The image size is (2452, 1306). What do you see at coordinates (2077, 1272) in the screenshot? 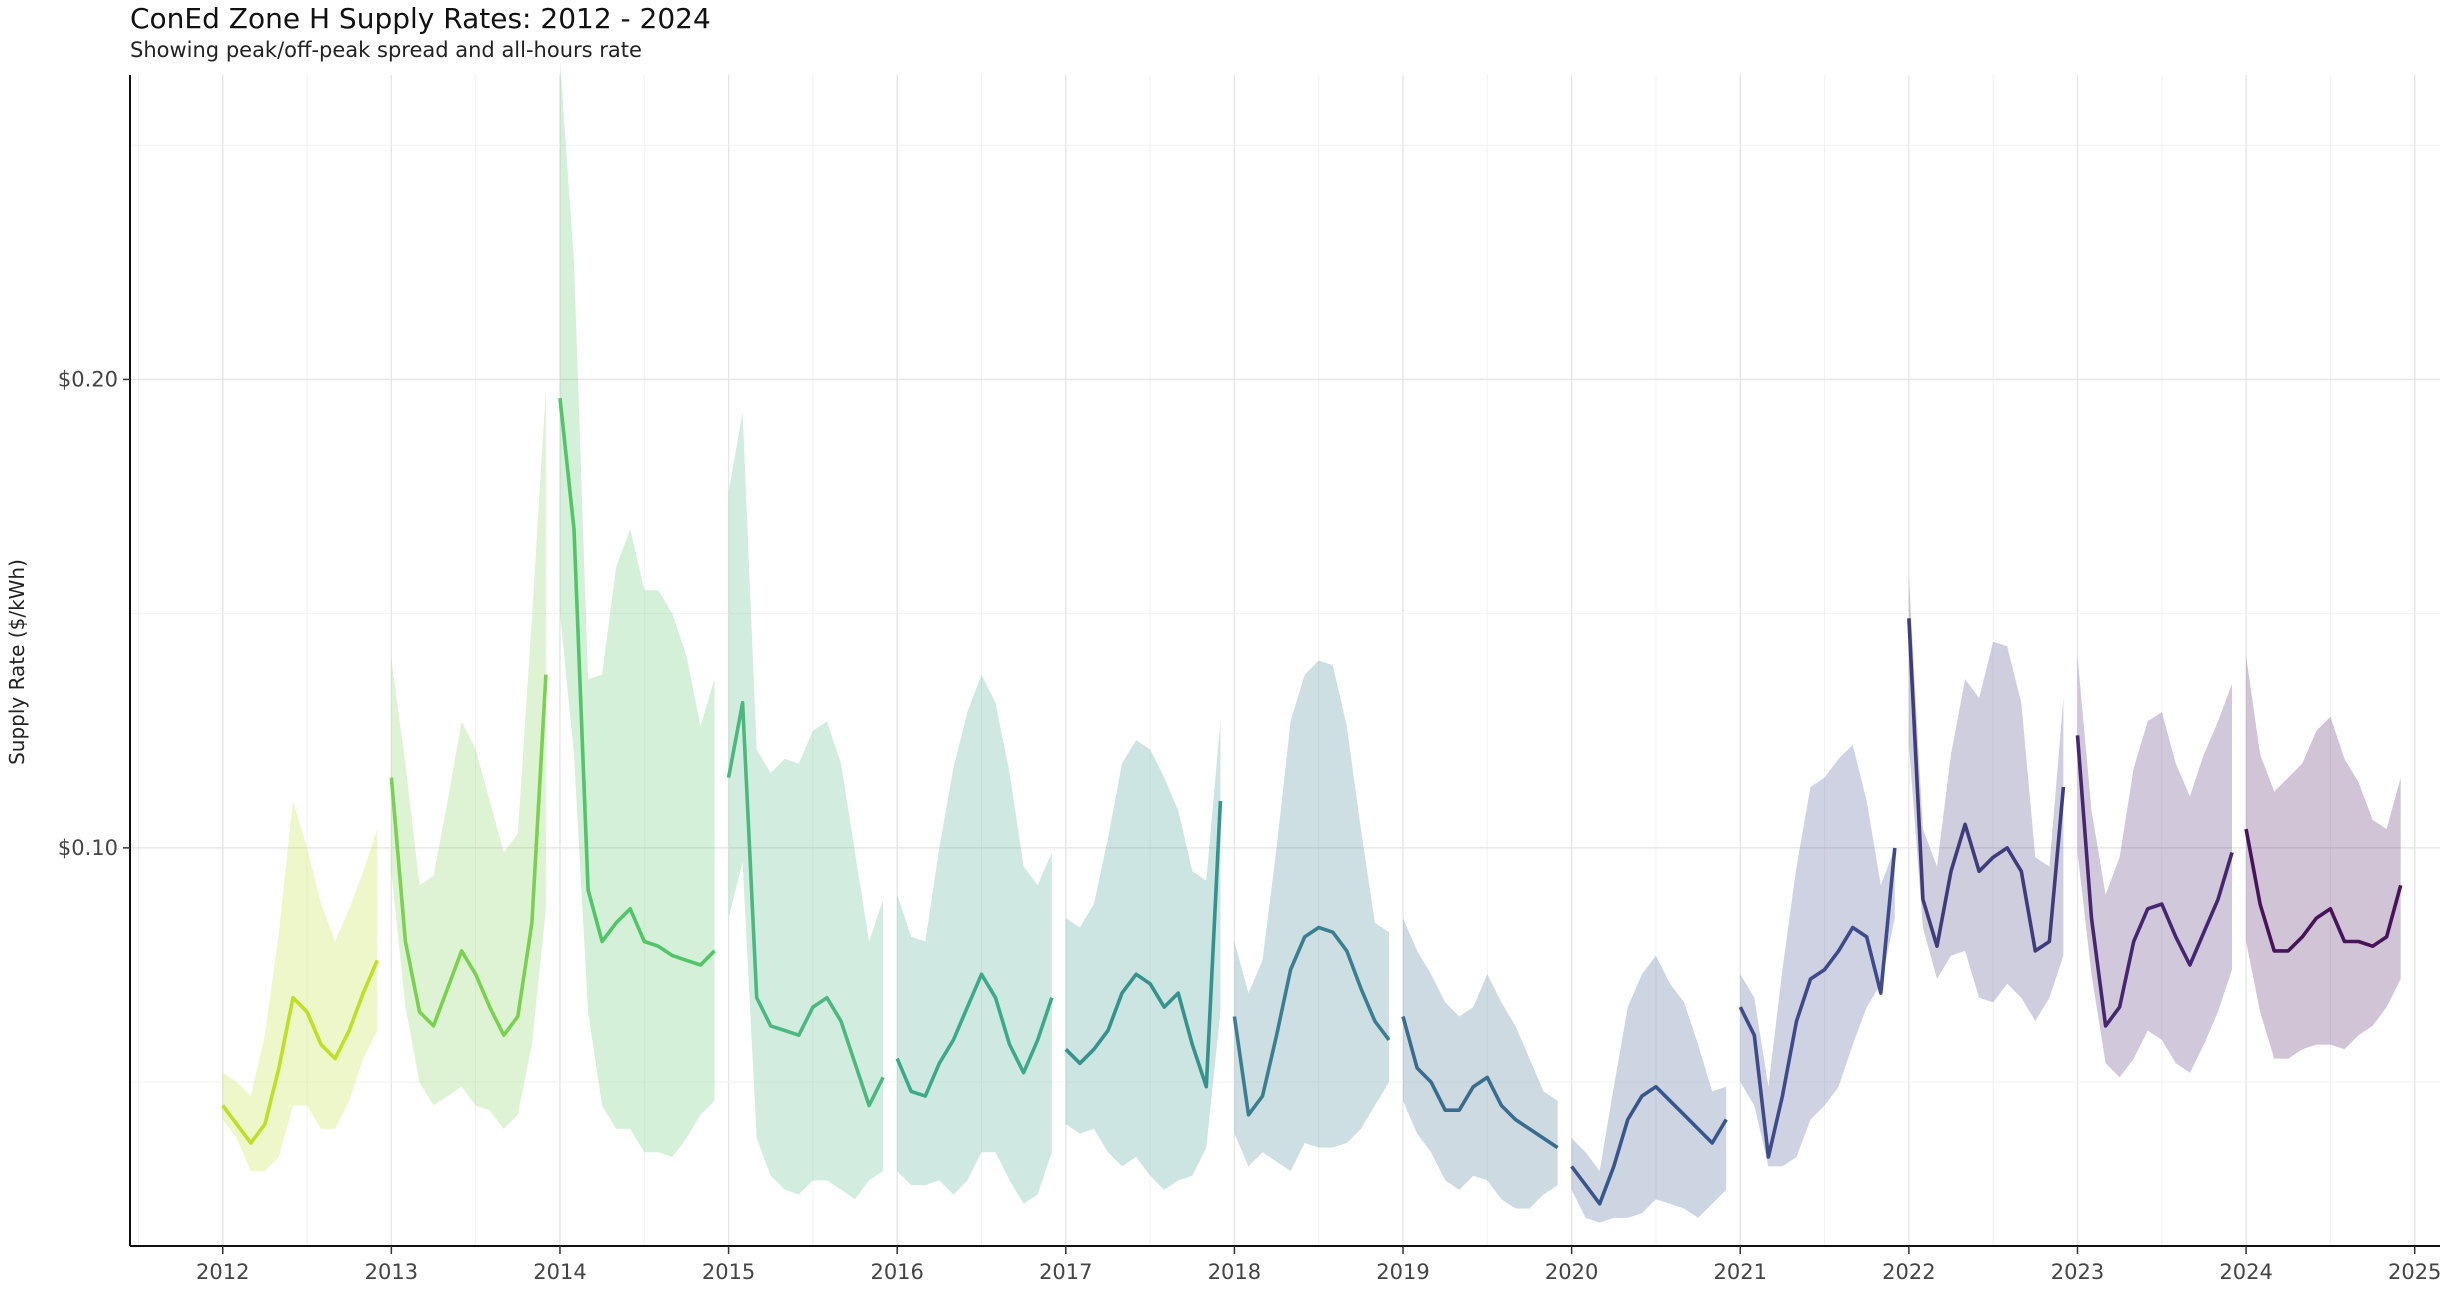
I see `x-tick-label: 2023` at bounding box center [2077, 1272].